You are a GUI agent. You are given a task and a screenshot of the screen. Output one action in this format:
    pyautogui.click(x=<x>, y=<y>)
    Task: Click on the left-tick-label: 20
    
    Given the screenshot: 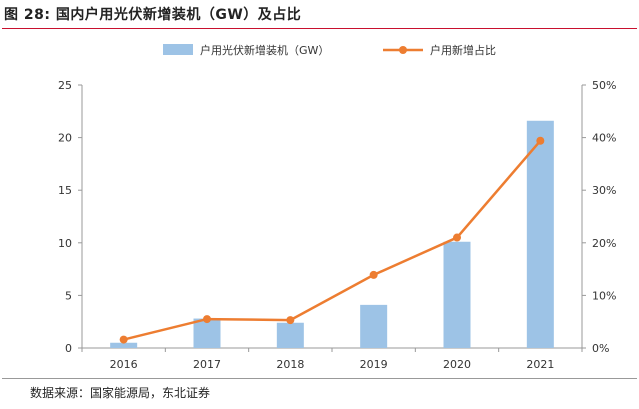 What is the action you would take?
    pyautogui.click(x=65, y=138)
    